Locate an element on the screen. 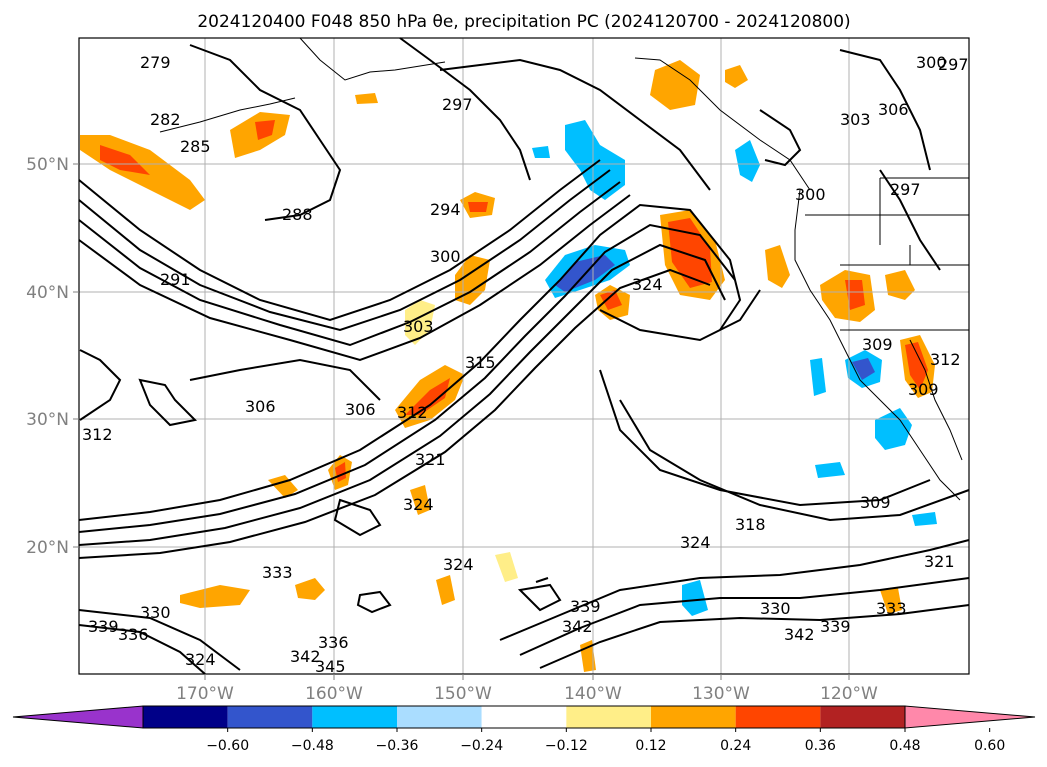  x-tick-label: 130°W is located at coordinates (721, 694).